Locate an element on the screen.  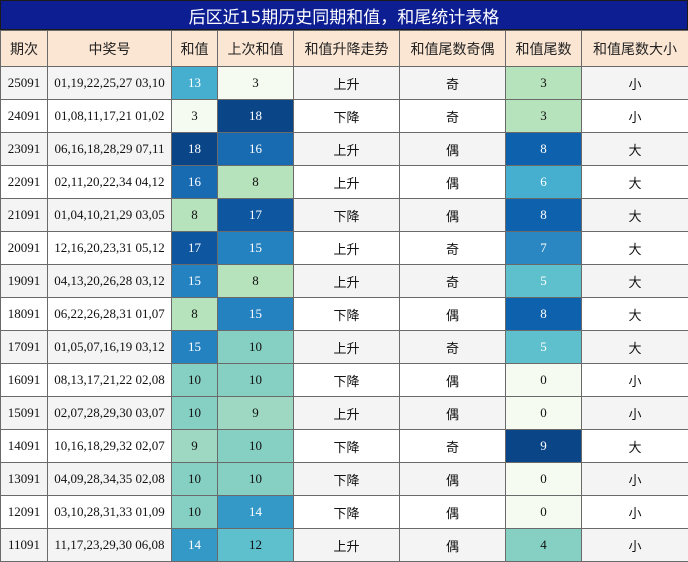
cell-prev-sum: 12 is located at coordinates (256, 545).